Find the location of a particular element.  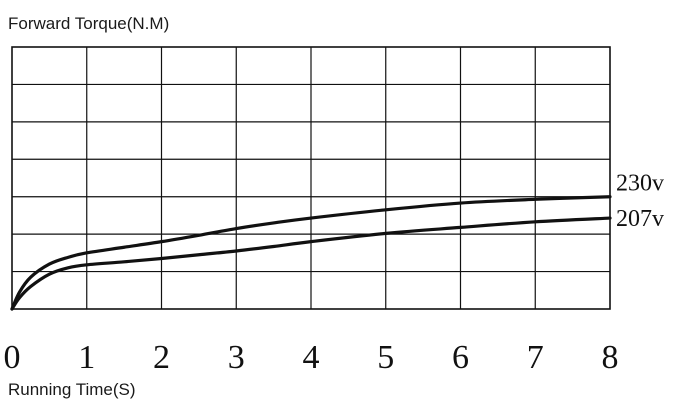

y-axis-title: Forward Torque(N.M) is located at coordinates (88, 23).